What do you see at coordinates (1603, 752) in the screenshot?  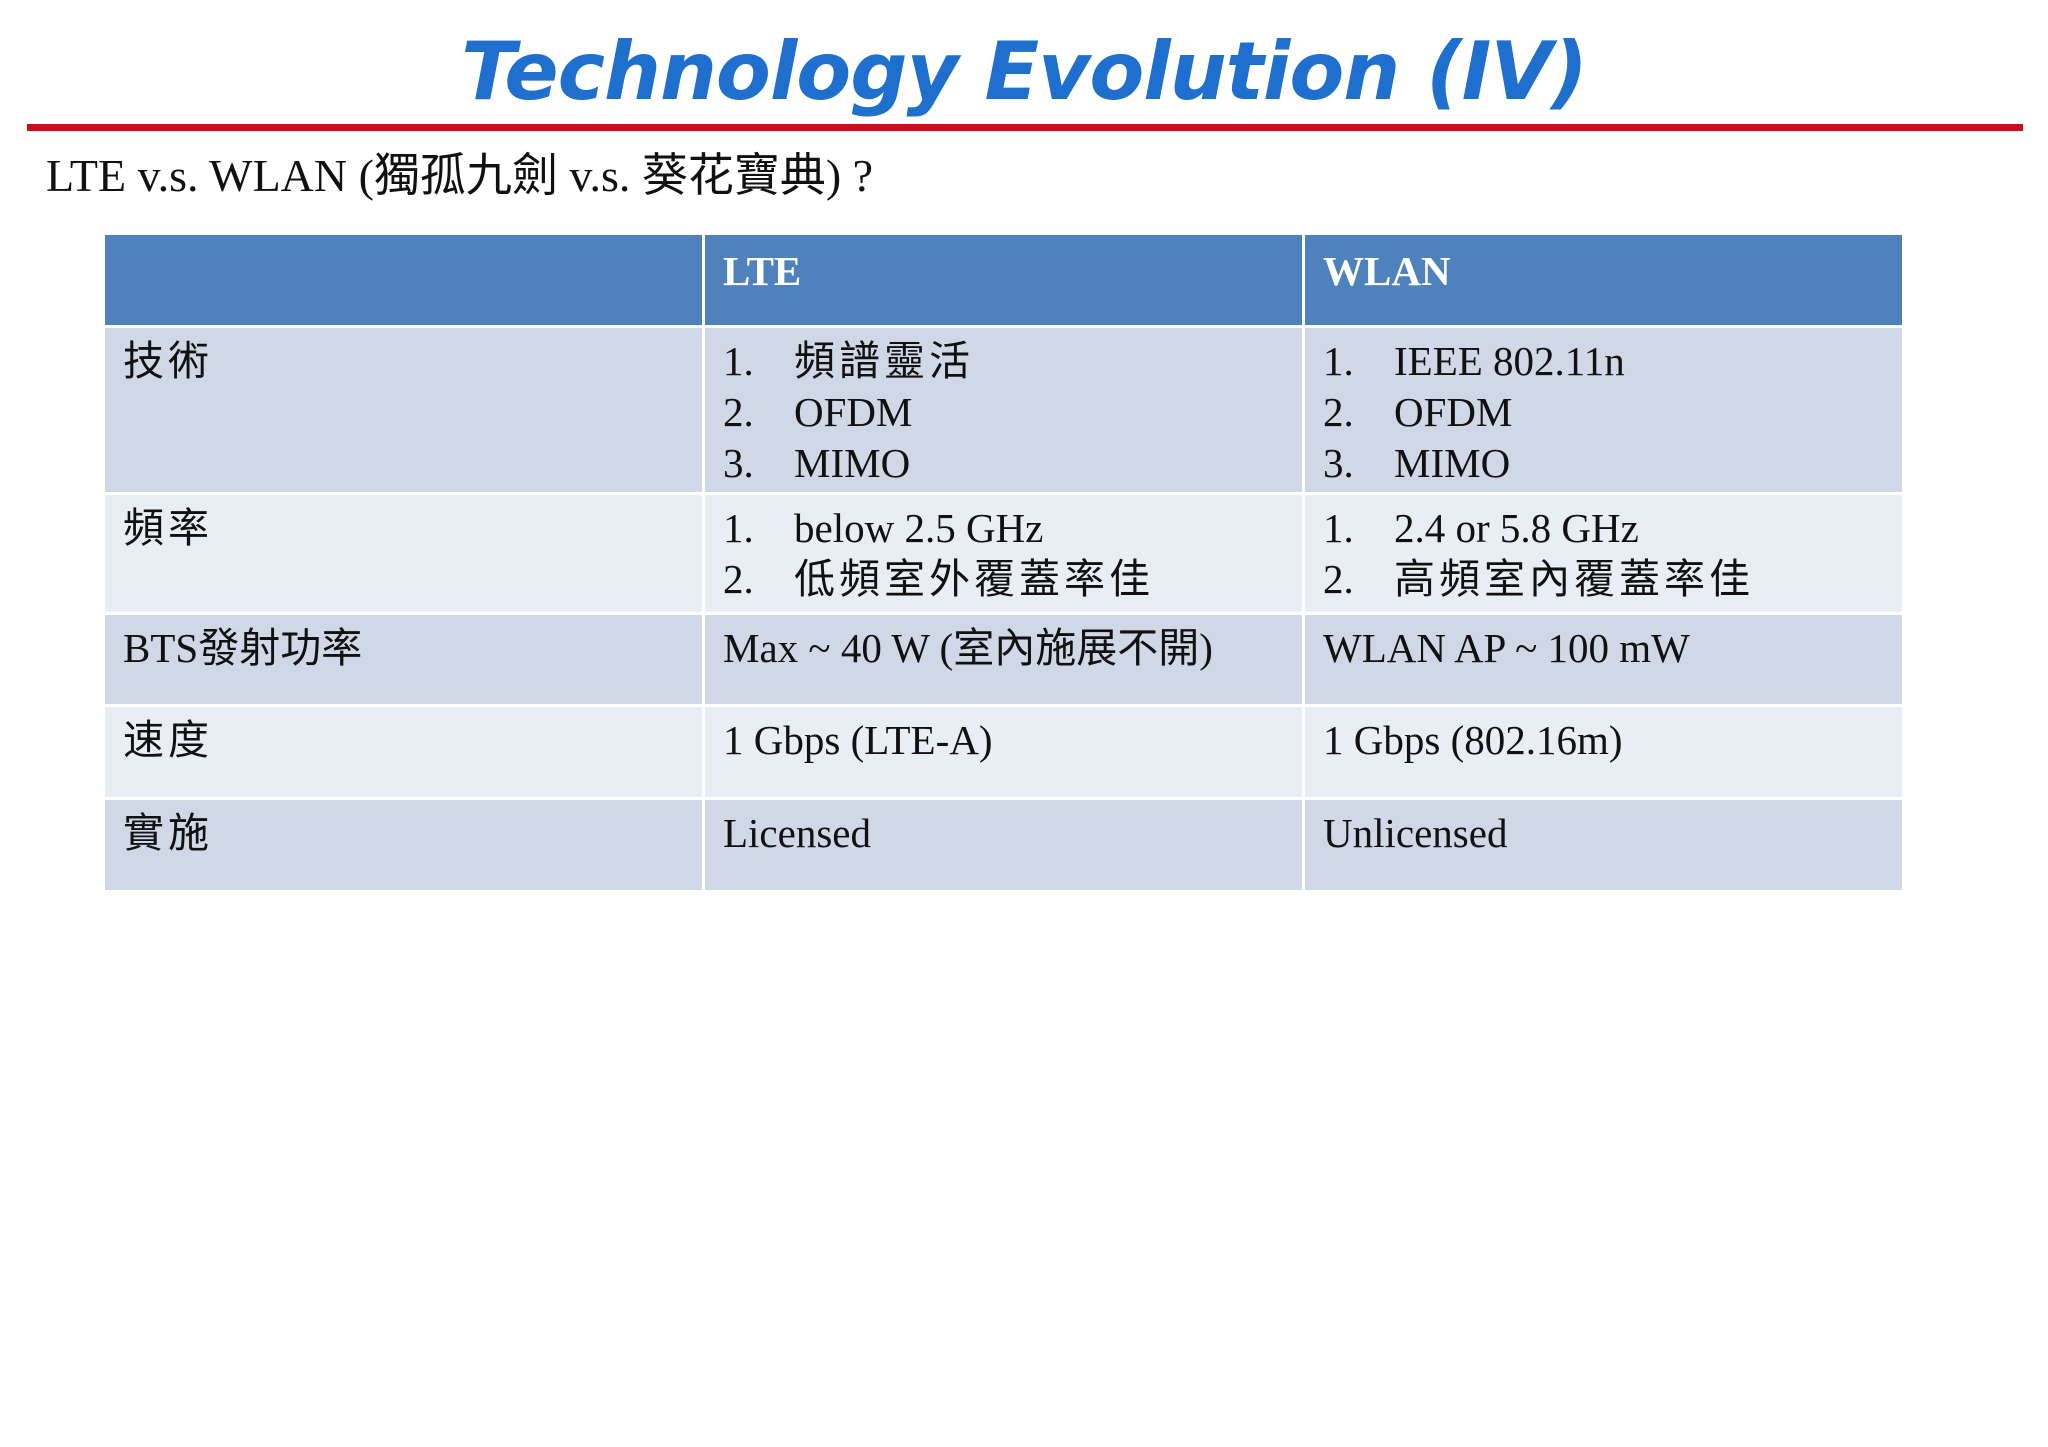 I see `wlan-cell: 1 Gbps (802.16m)` at bounding box center [1603, 752].